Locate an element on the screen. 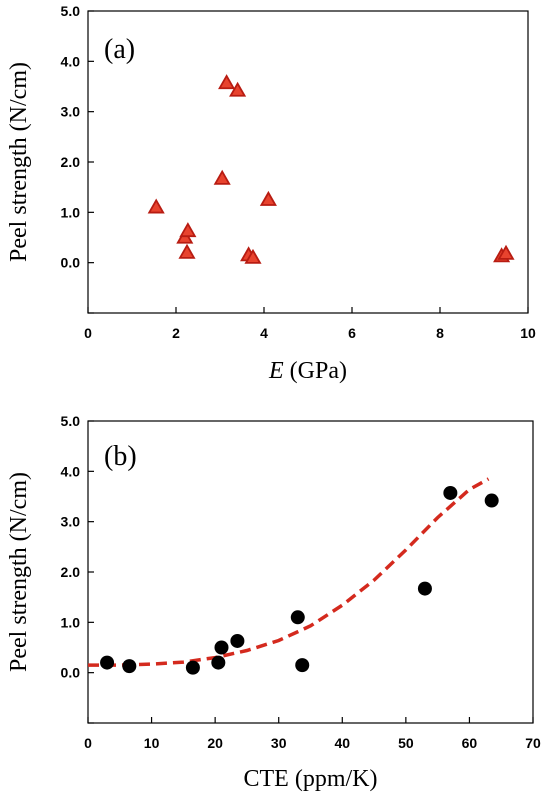  x-axis-label: E (GPa) is located at coordinates (307, 371).